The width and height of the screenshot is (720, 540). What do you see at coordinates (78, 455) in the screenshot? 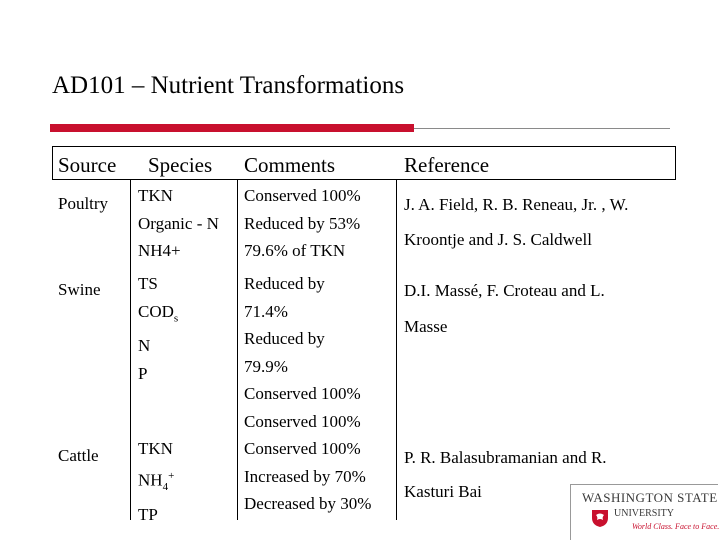
I see `row-cattle-source: Cattle` at bounding box center [78, 455].